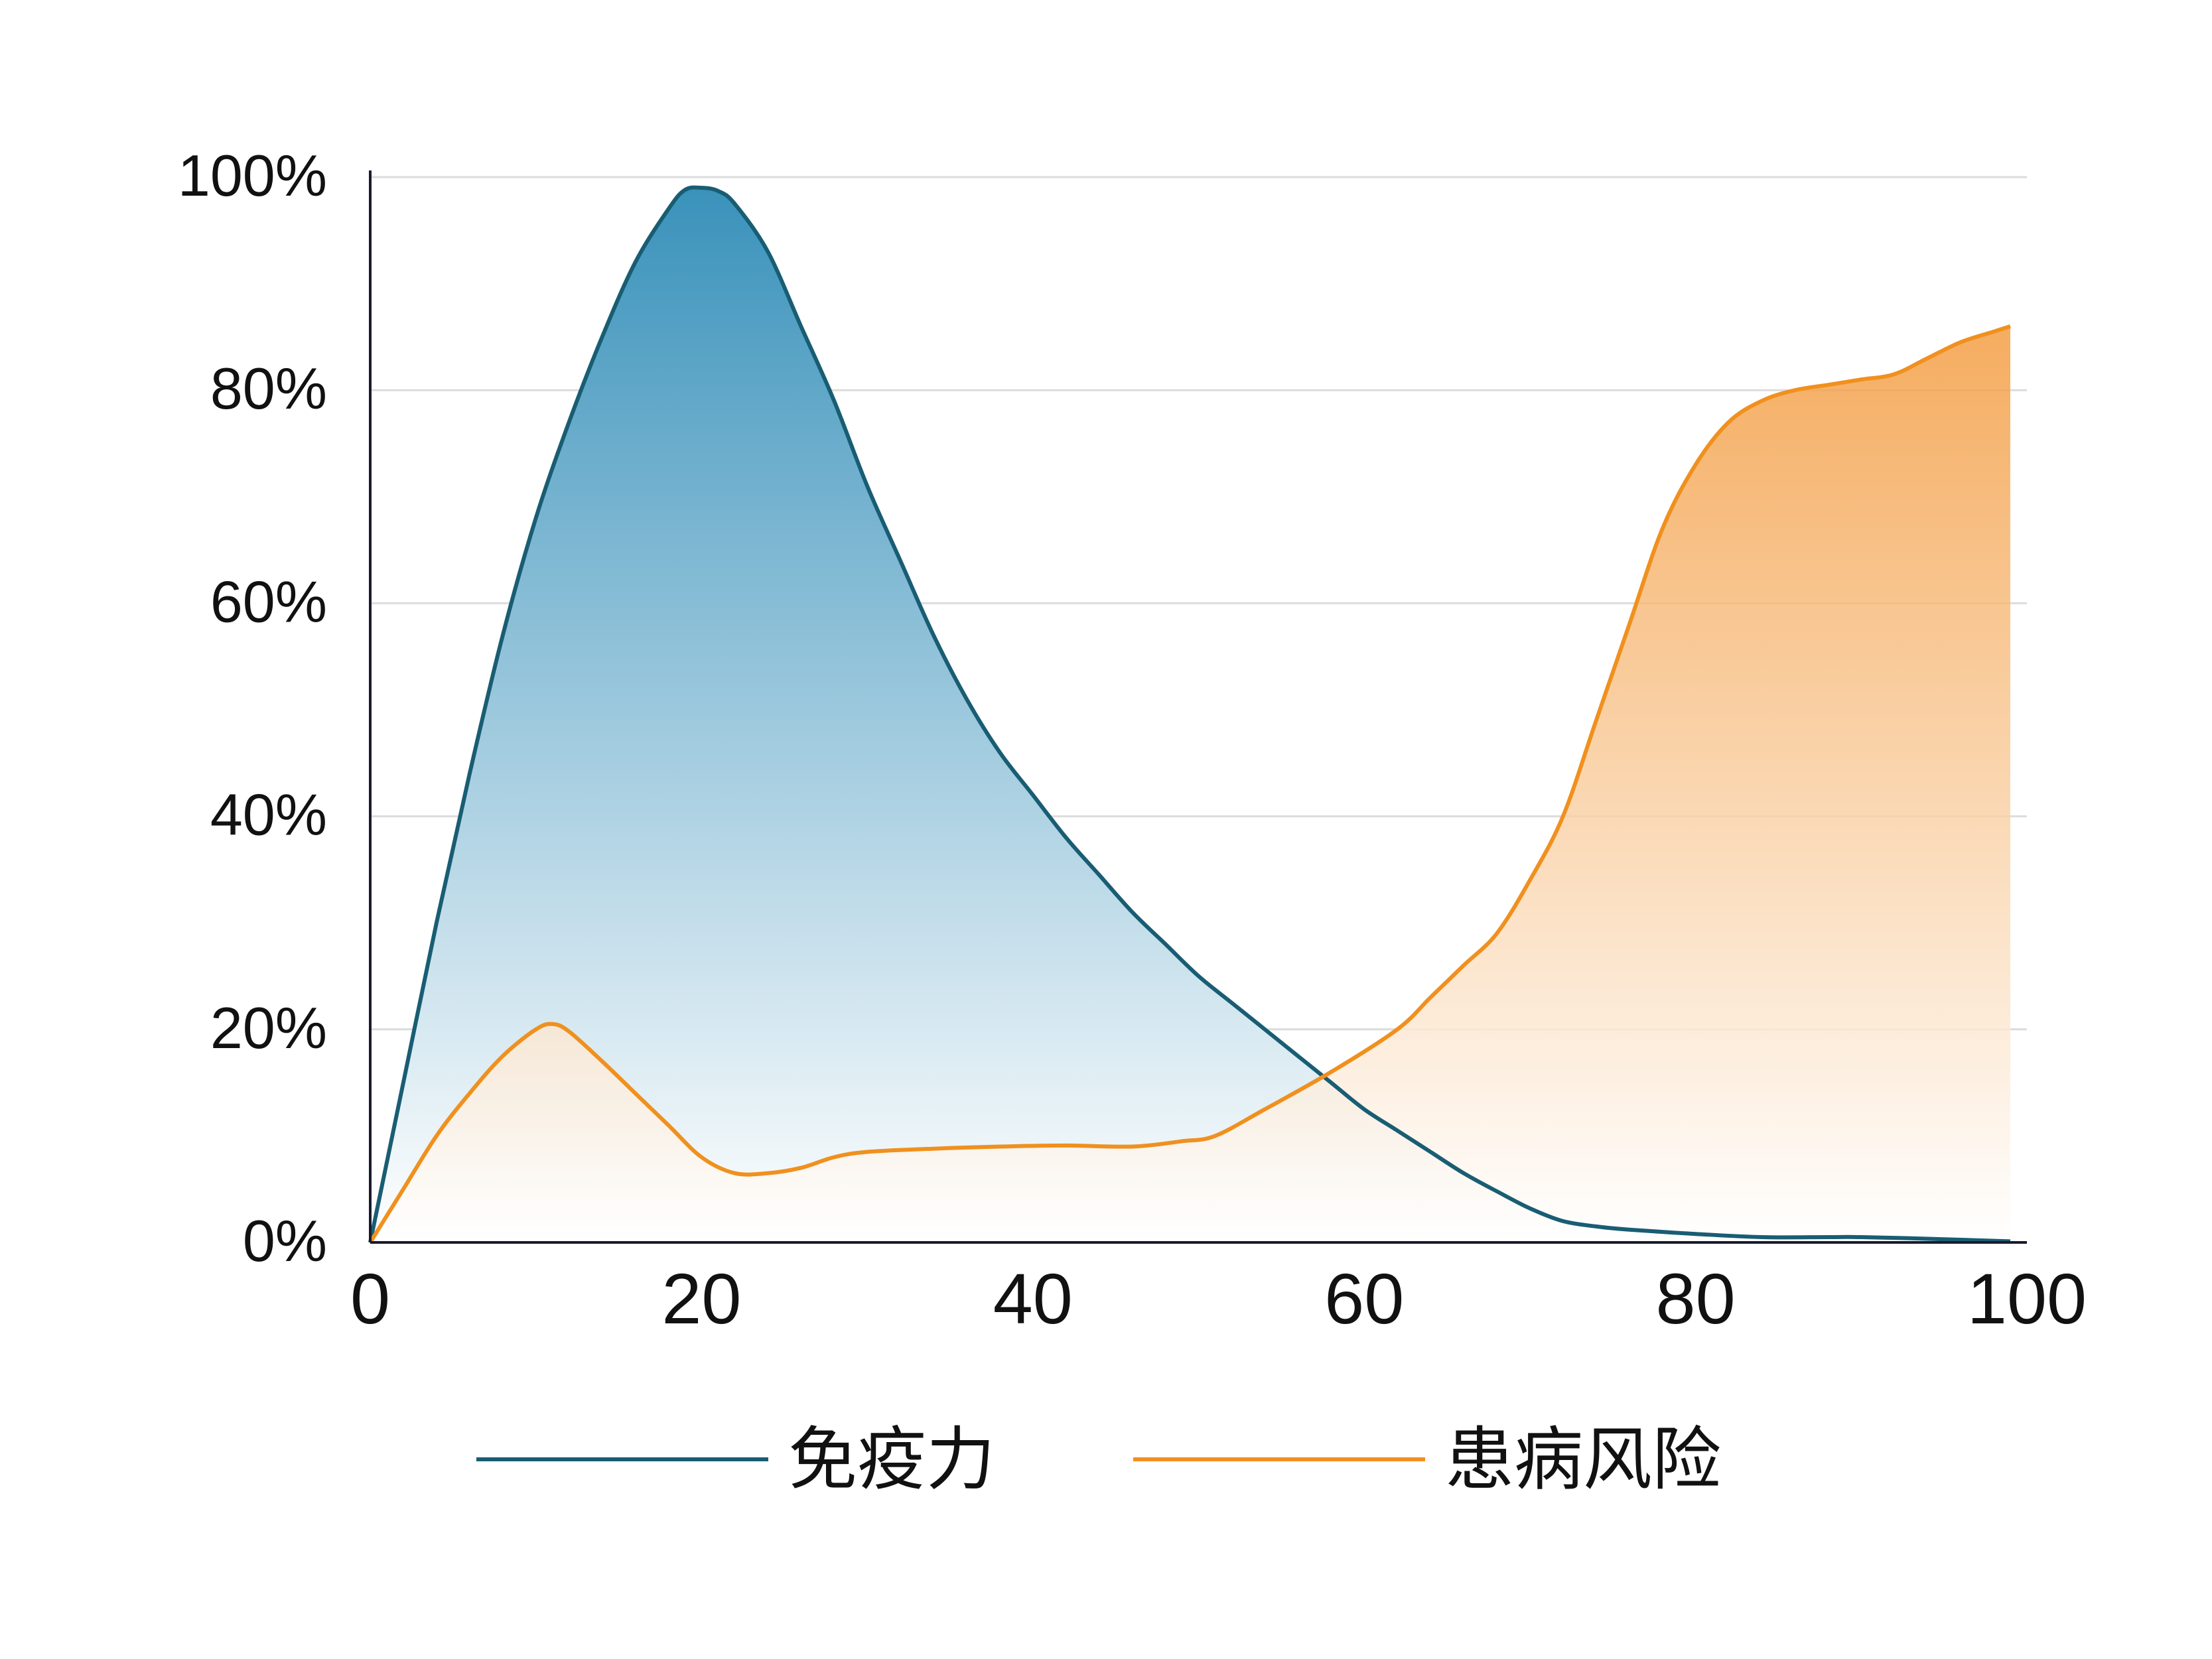 This screenshot has height=1659, width=2212. What do you see at coordinates (1364, 1299) in the screenshot?
I see `x-tick-label: 60` at bounding box center [1364, 1299].